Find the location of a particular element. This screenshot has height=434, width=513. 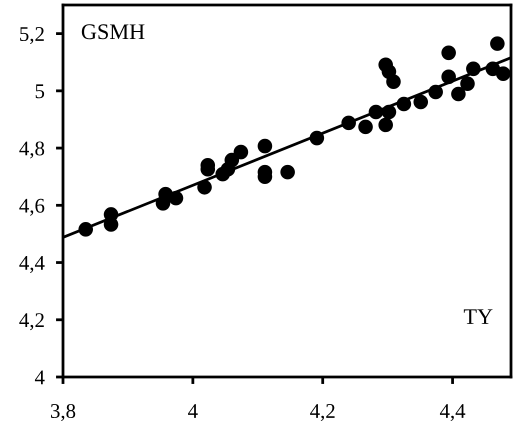

y-tick-label: 4,6 is located at coordinates (31, 207).